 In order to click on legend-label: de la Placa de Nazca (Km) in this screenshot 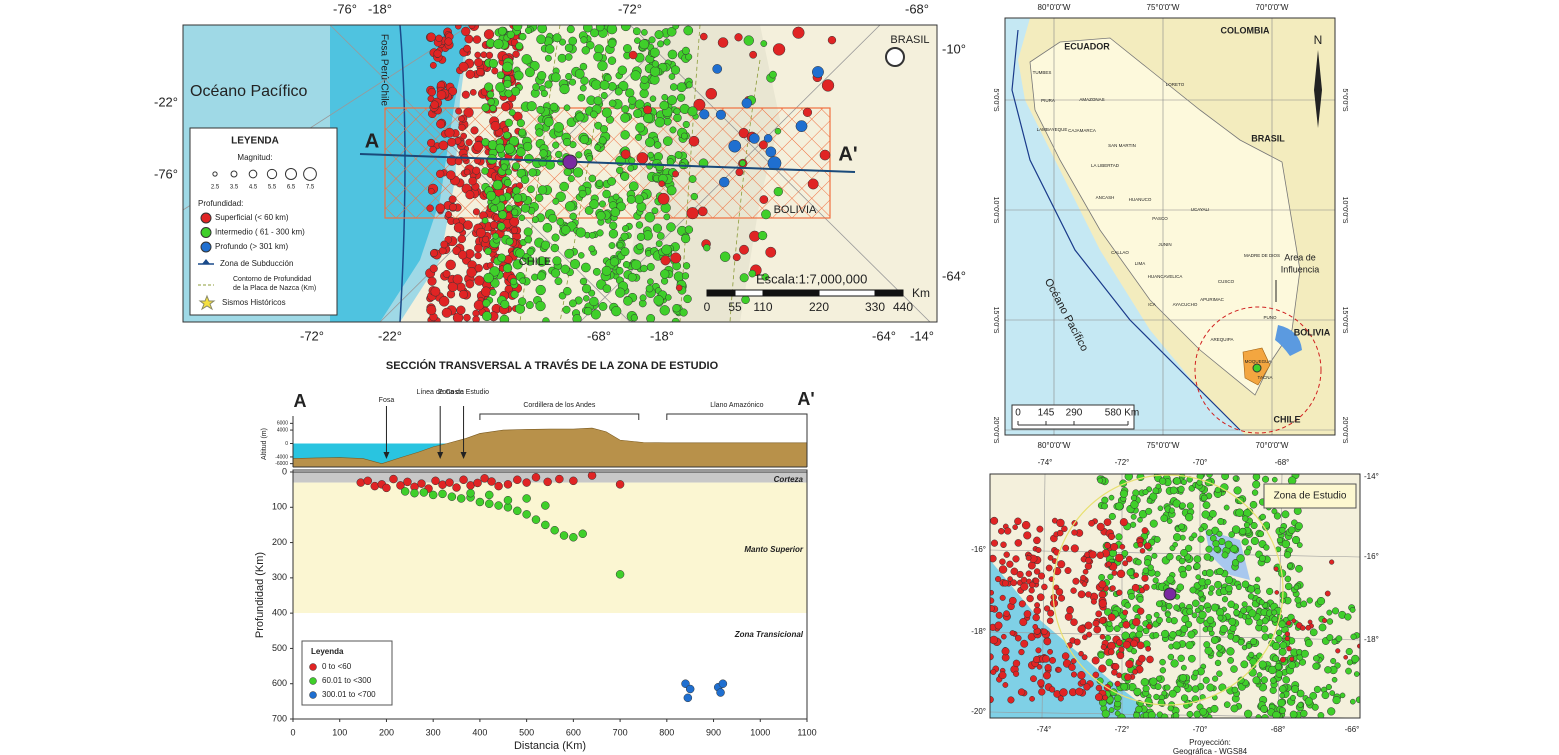, I will do `click(274, 288)`.